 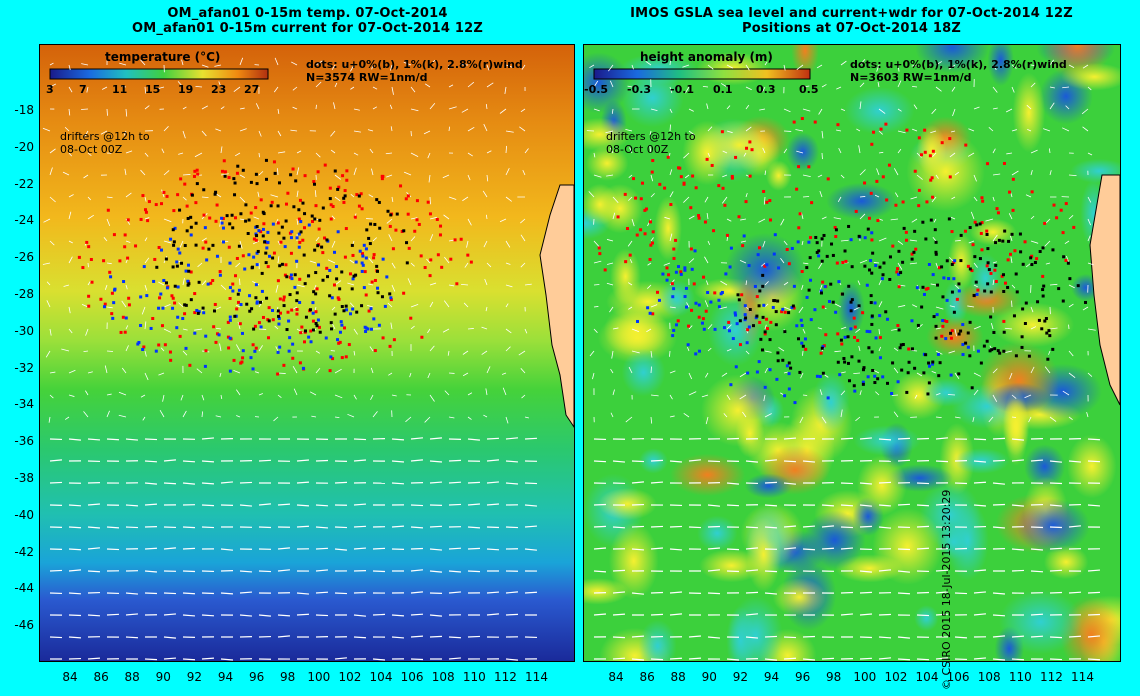 What do you see at coordinates (766, 89) in the screenshot?
I see `right-colorbar-tick: 0.3` at bounding box center [766, 89].